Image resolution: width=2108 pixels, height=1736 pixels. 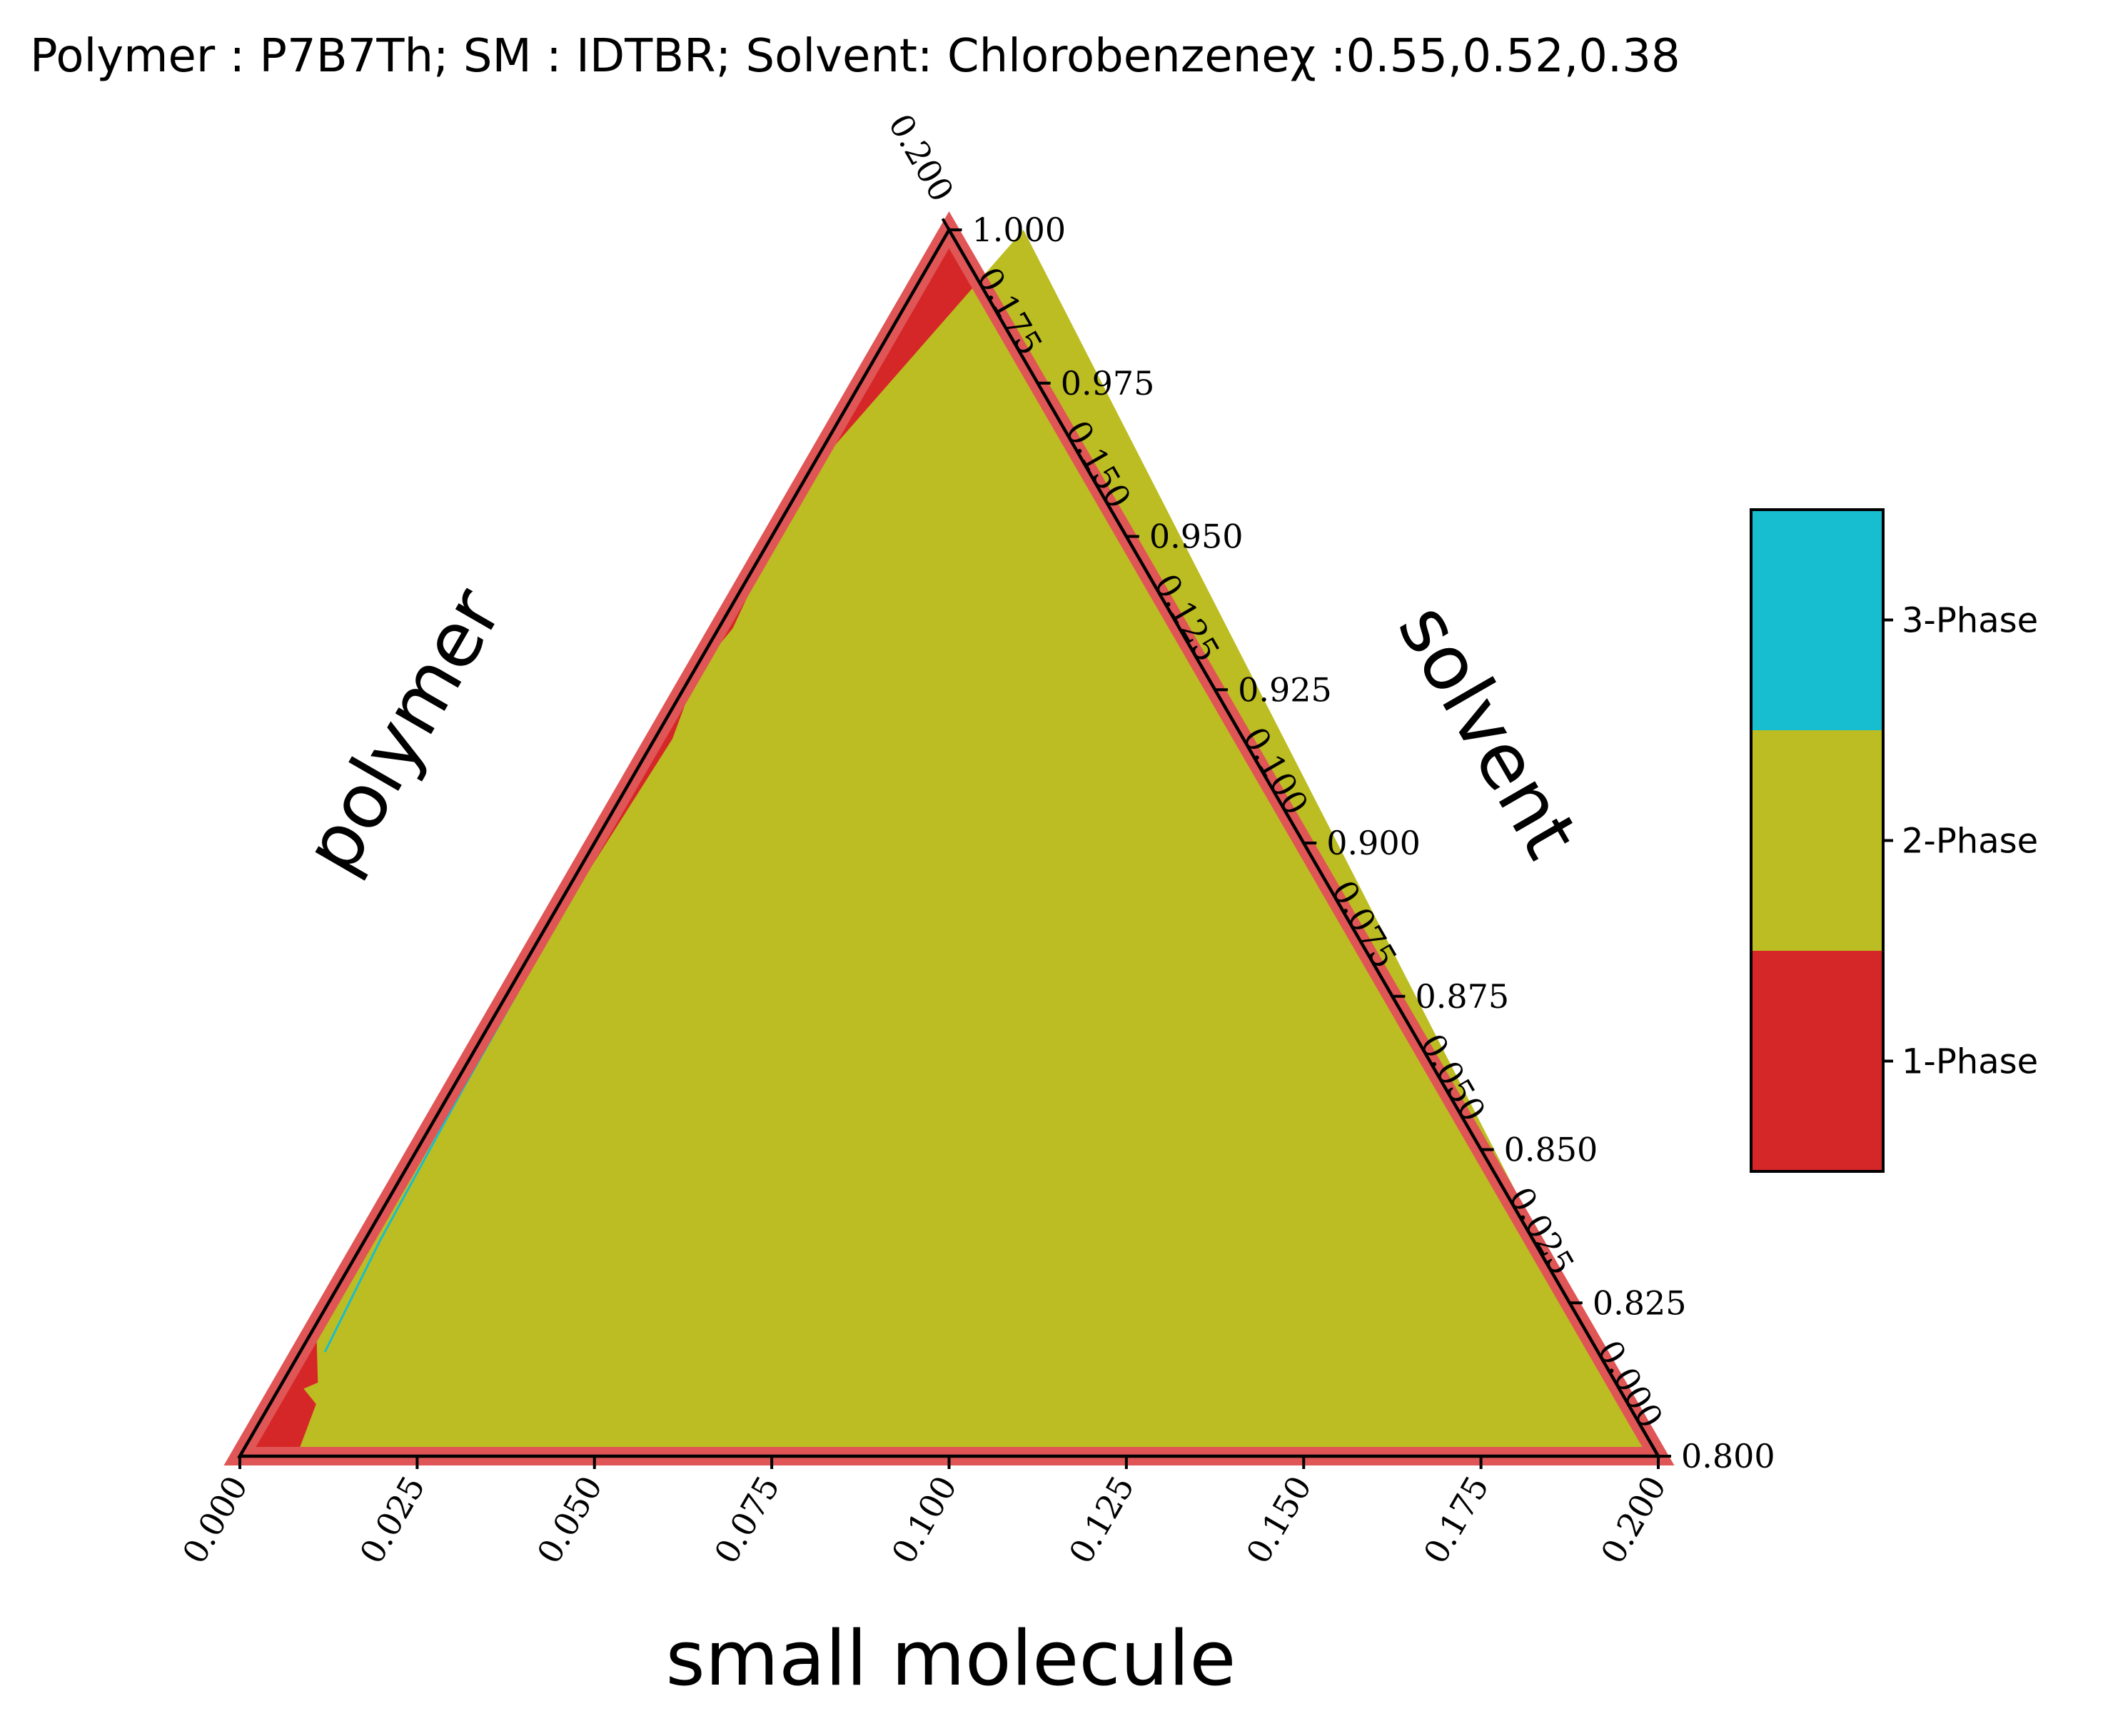 What do you see at coordinates (1101, 1520) in the screenshot?
I see `tick-label: 0.125` at bounding box center [1101, 1520].